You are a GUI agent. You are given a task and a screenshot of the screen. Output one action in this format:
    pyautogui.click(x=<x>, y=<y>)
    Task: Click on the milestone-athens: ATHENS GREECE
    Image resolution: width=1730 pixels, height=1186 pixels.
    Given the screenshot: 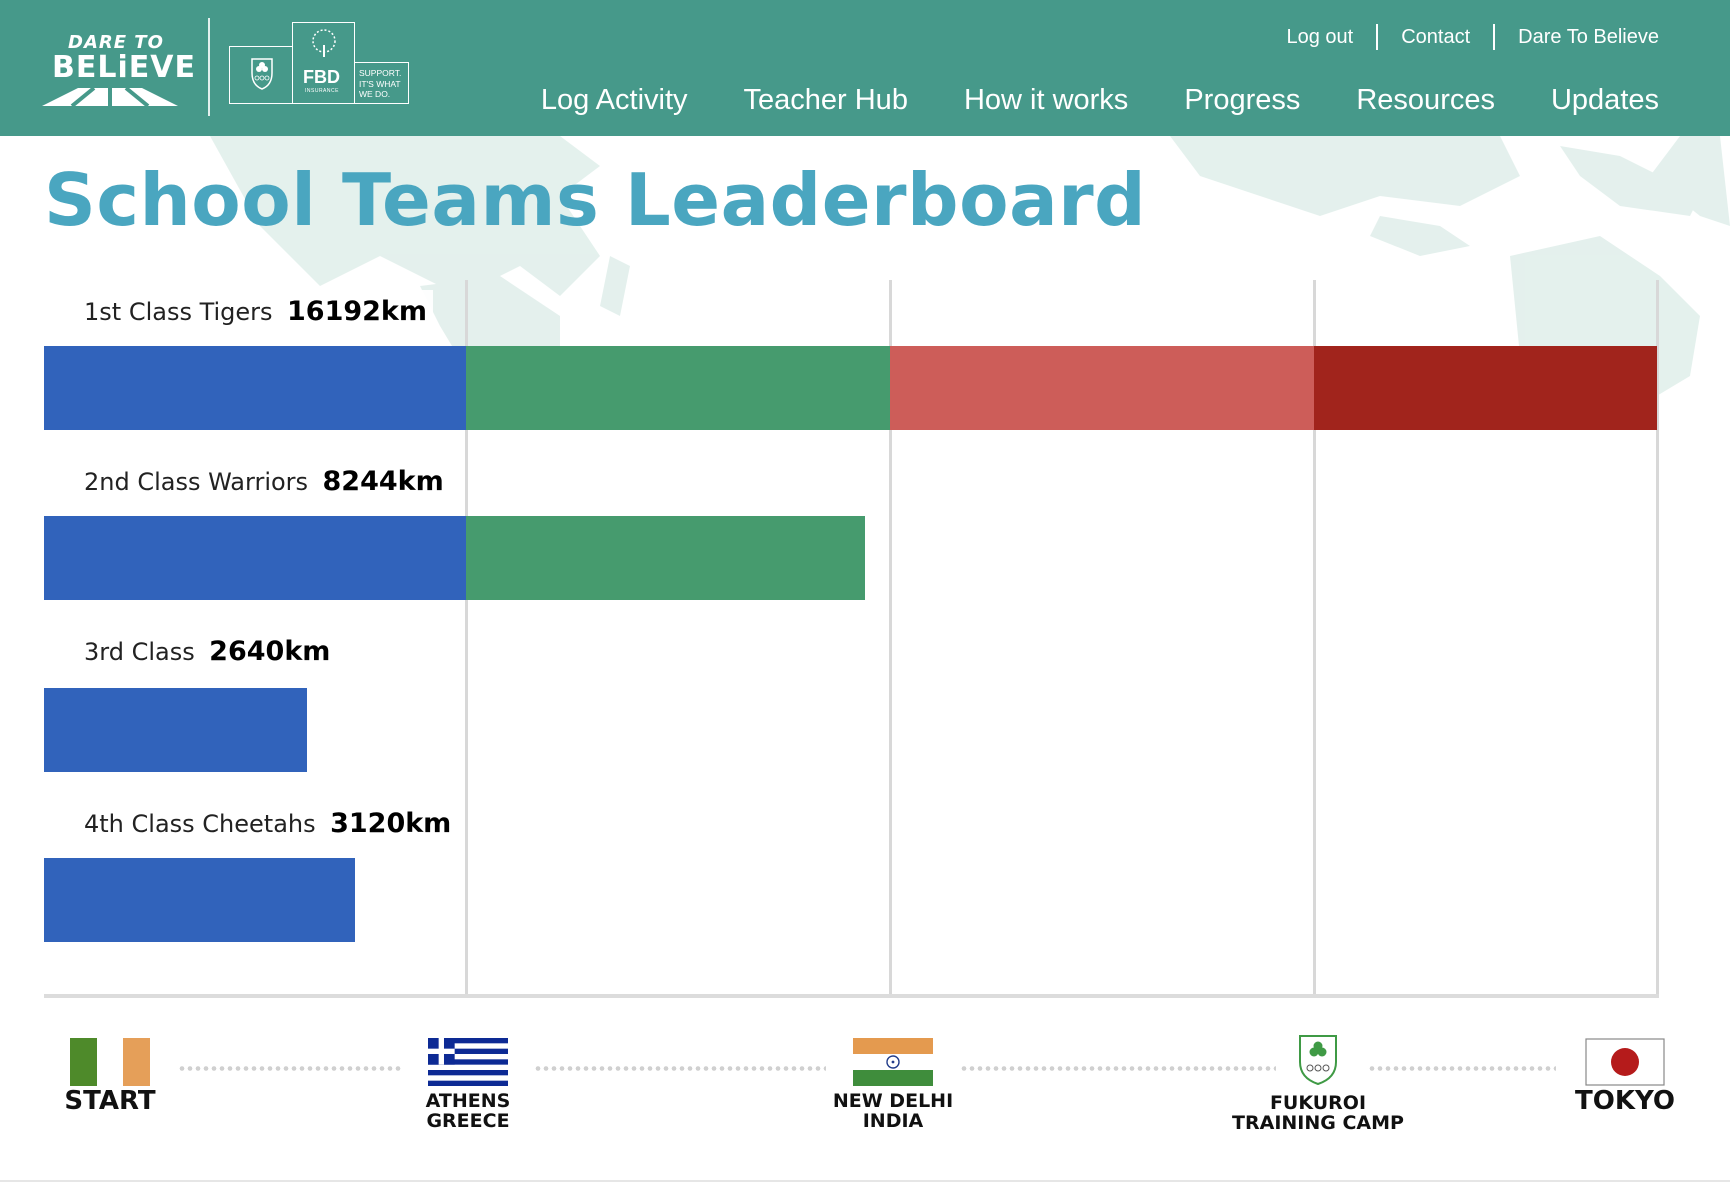 What is the action you would take?
    pyautogui.click(x=468, y=1084)
    